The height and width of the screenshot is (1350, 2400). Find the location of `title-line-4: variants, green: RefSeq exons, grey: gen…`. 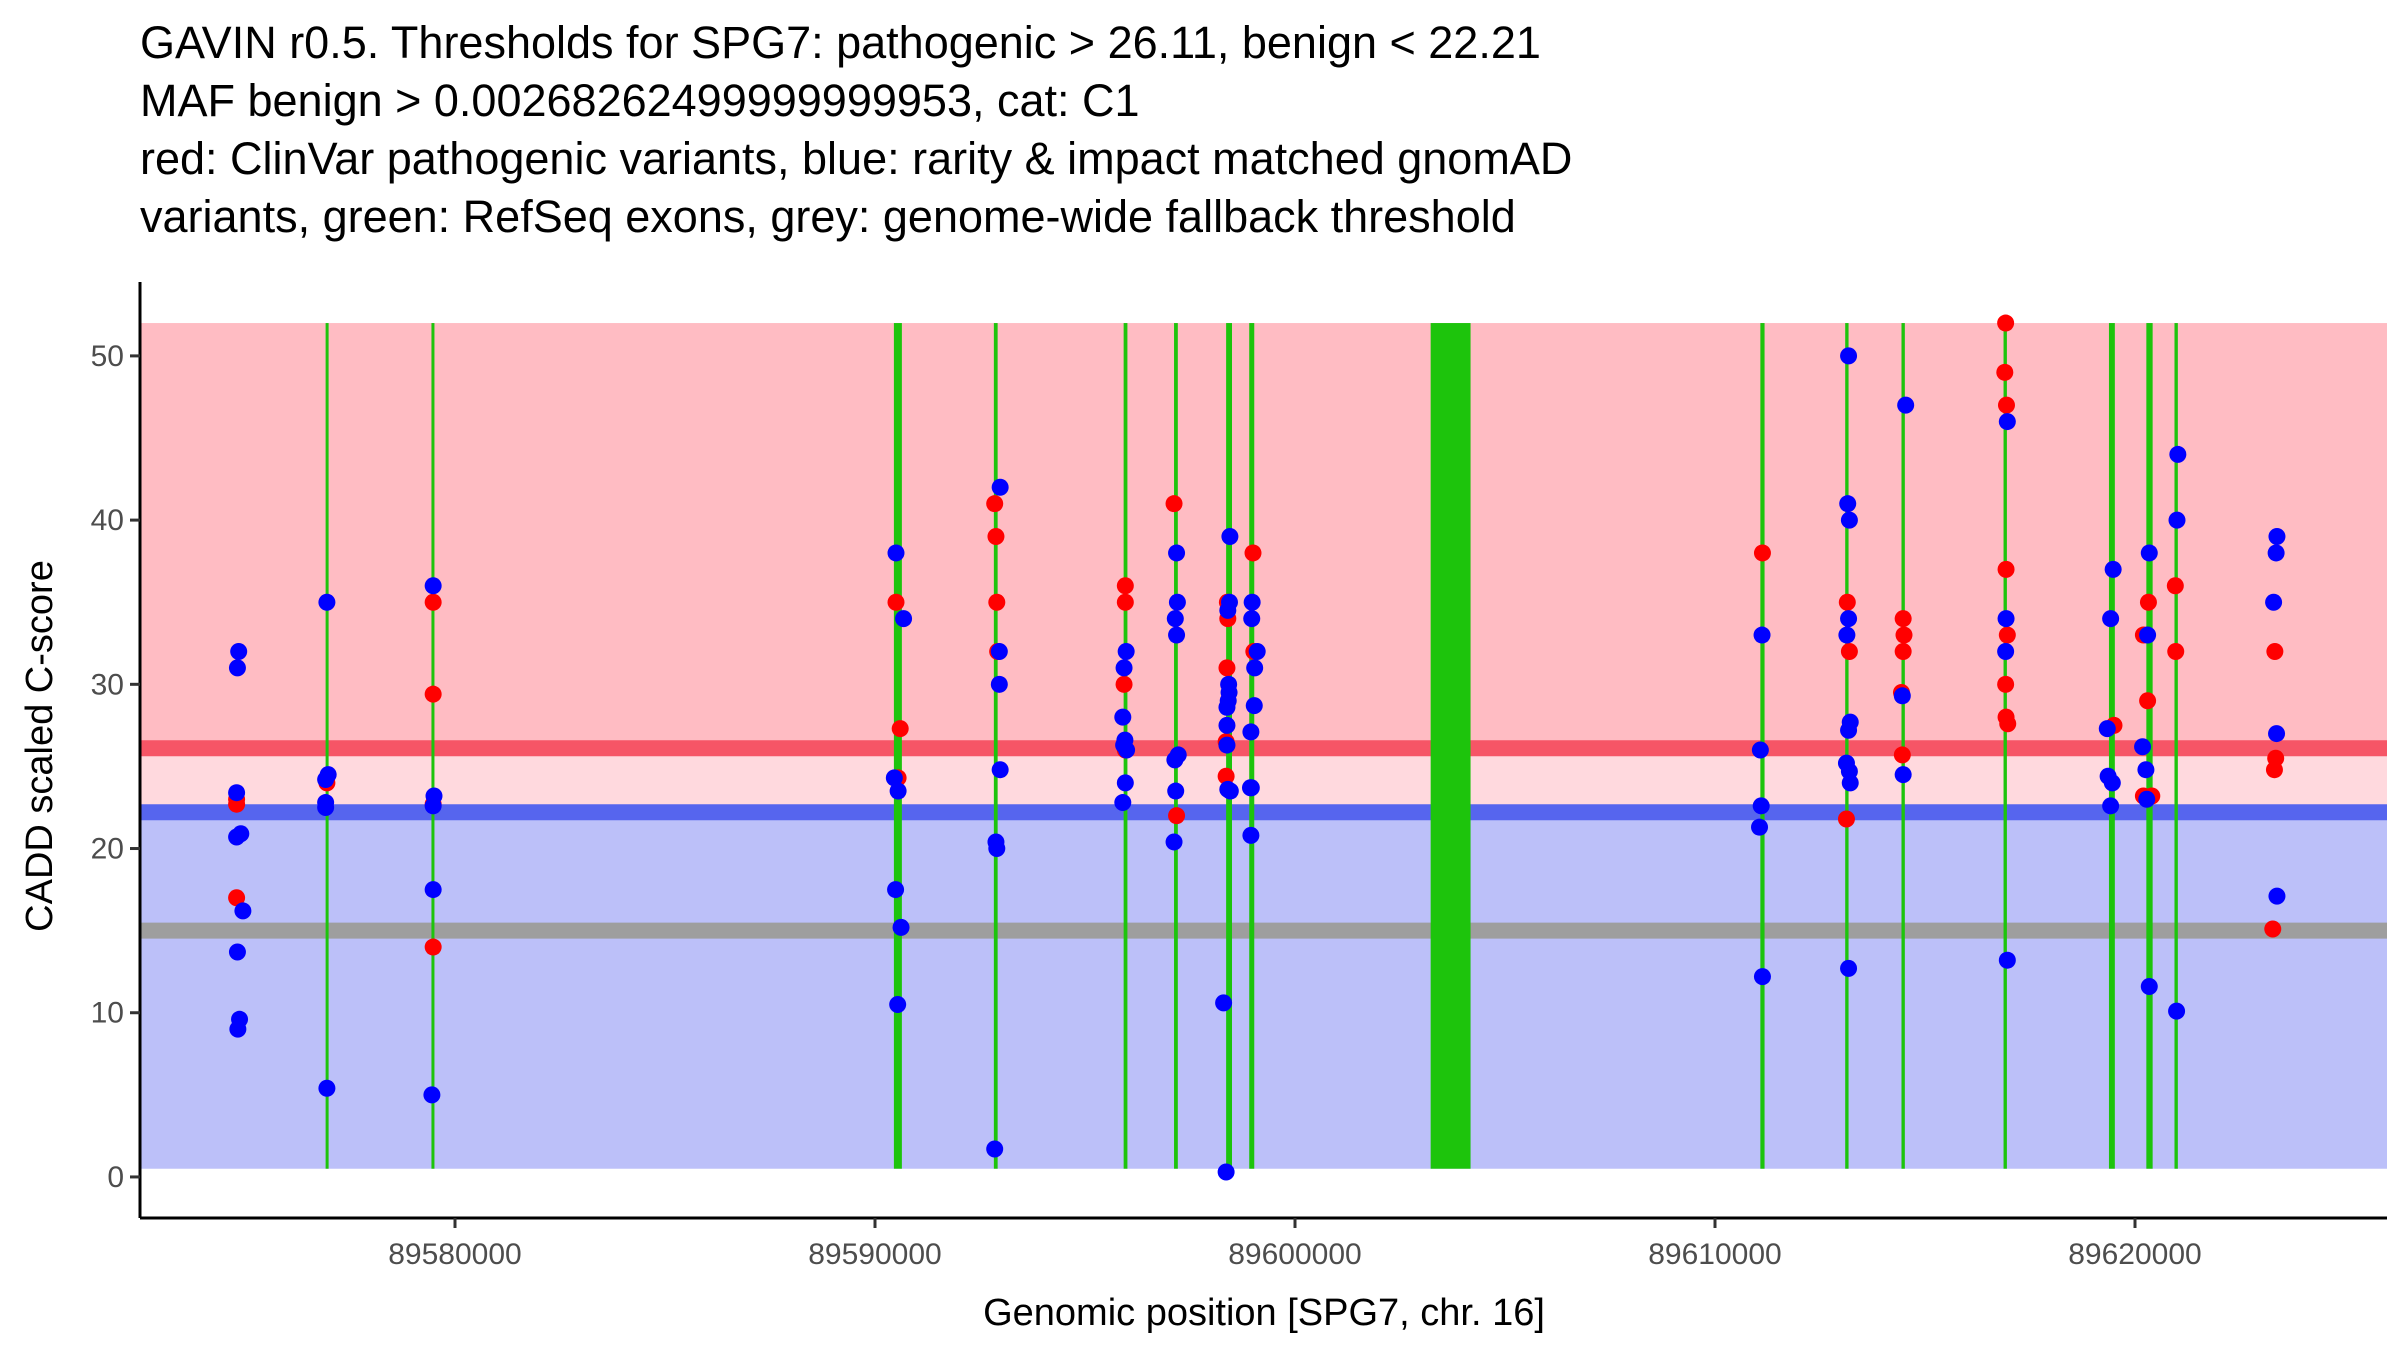

title-line-4: variants, green: RefSeq exons, grey: gen… is located at coordinates (828, 216).